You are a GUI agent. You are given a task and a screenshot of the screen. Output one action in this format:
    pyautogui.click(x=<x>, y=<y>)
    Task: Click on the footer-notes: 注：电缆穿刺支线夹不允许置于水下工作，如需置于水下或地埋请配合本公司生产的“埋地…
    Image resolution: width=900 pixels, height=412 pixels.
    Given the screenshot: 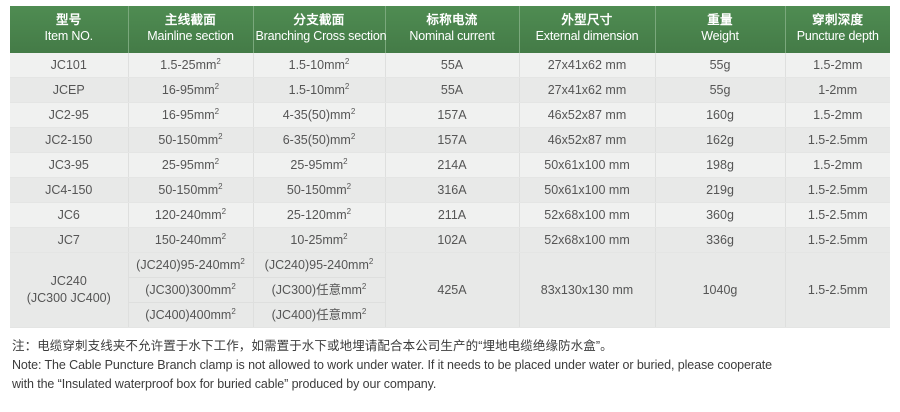 What is the action you would take?
    pyautogui.click(x=450, y=365)
    